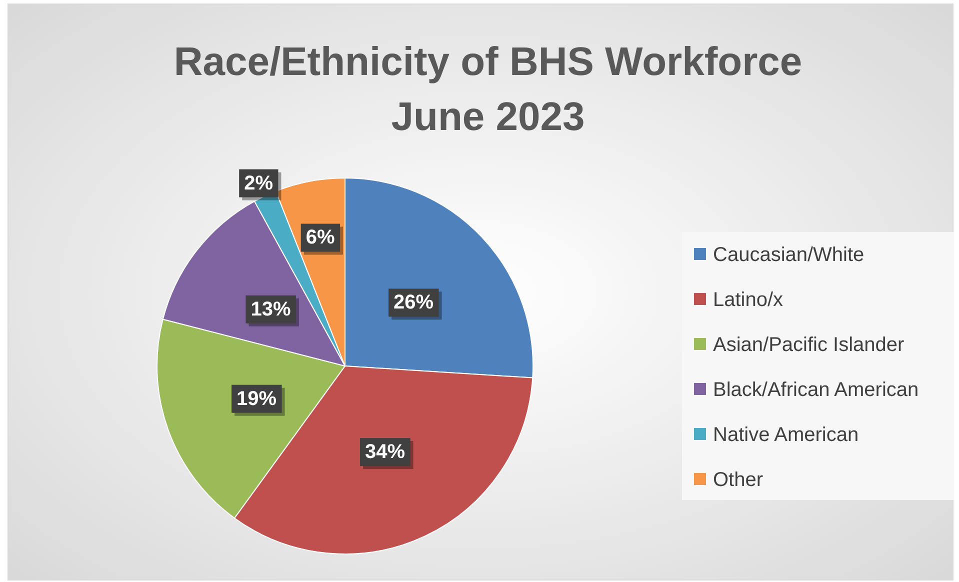 This screenshot has width=959, height=582. What do you see at coordinates (256, 399) in the screenshot?
I see `data-label: 19%` at bounding box center [256, 399].